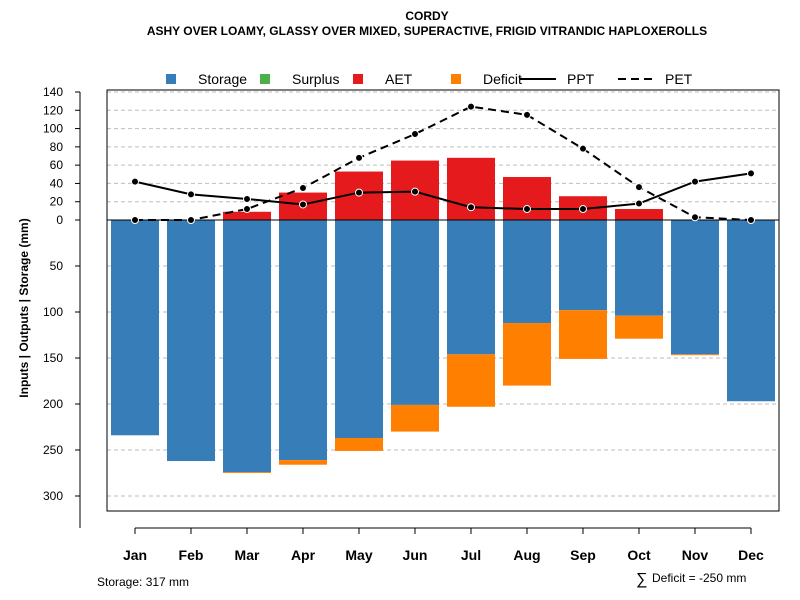 The height and width of the screenshot is (600, 800). I want to click on pet-point-jan, so click(135, 220).